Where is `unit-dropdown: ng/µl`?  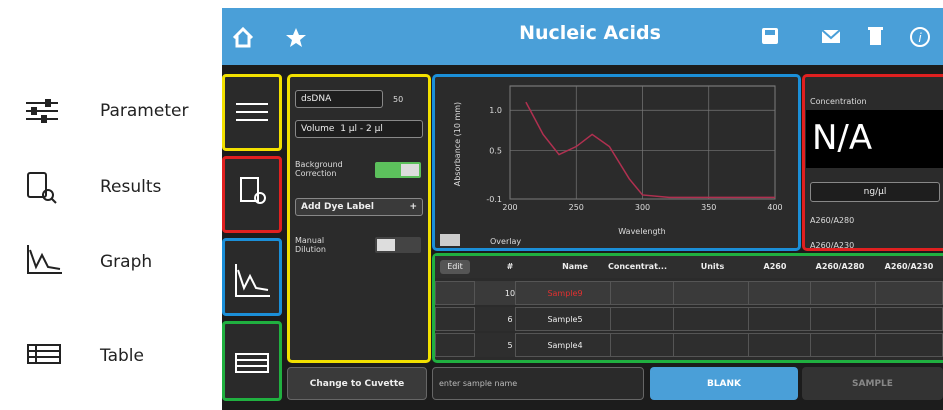
unit-dropdown: ng/µl is located at coordinates (875, 192).